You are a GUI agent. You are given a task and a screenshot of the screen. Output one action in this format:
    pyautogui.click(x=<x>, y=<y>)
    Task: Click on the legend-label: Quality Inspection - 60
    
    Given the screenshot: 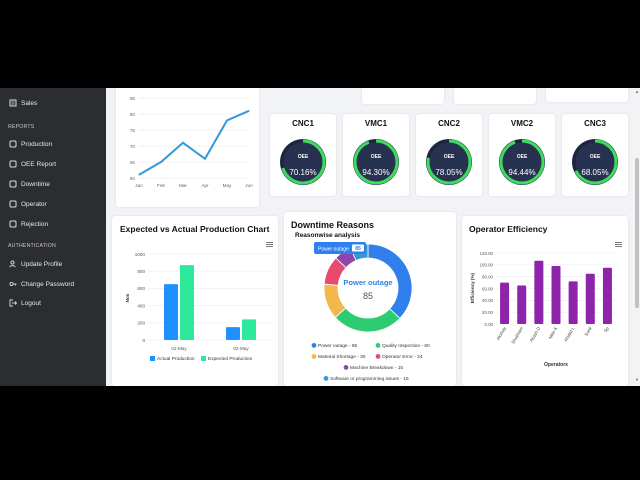 What is the action you would take?
    pyautogui.click(x=406, y=346)
    